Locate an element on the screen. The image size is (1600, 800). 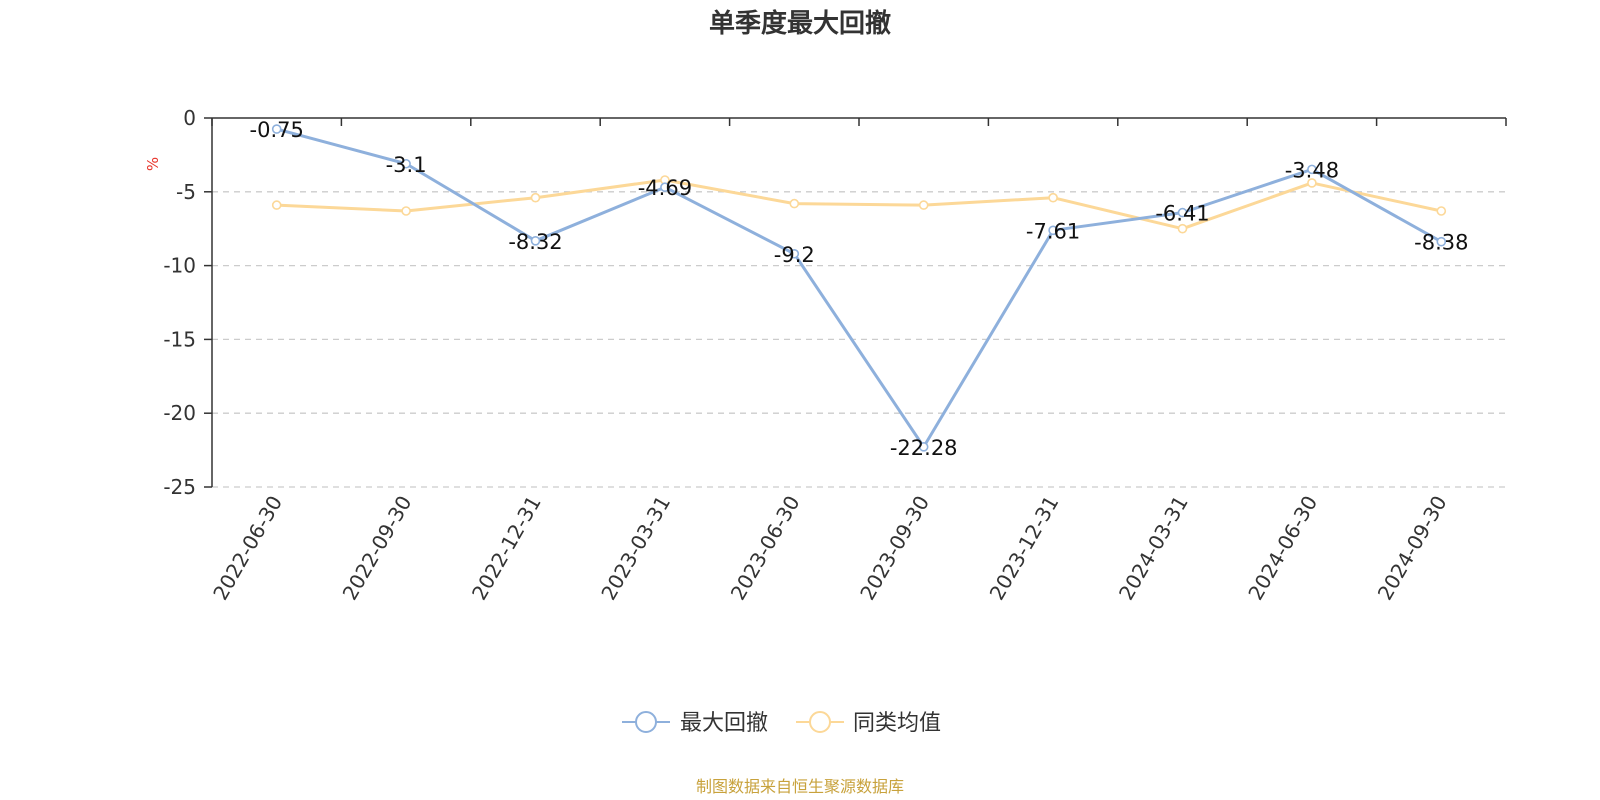
data-label: -8.38 is located at coordinates (1441, 243).